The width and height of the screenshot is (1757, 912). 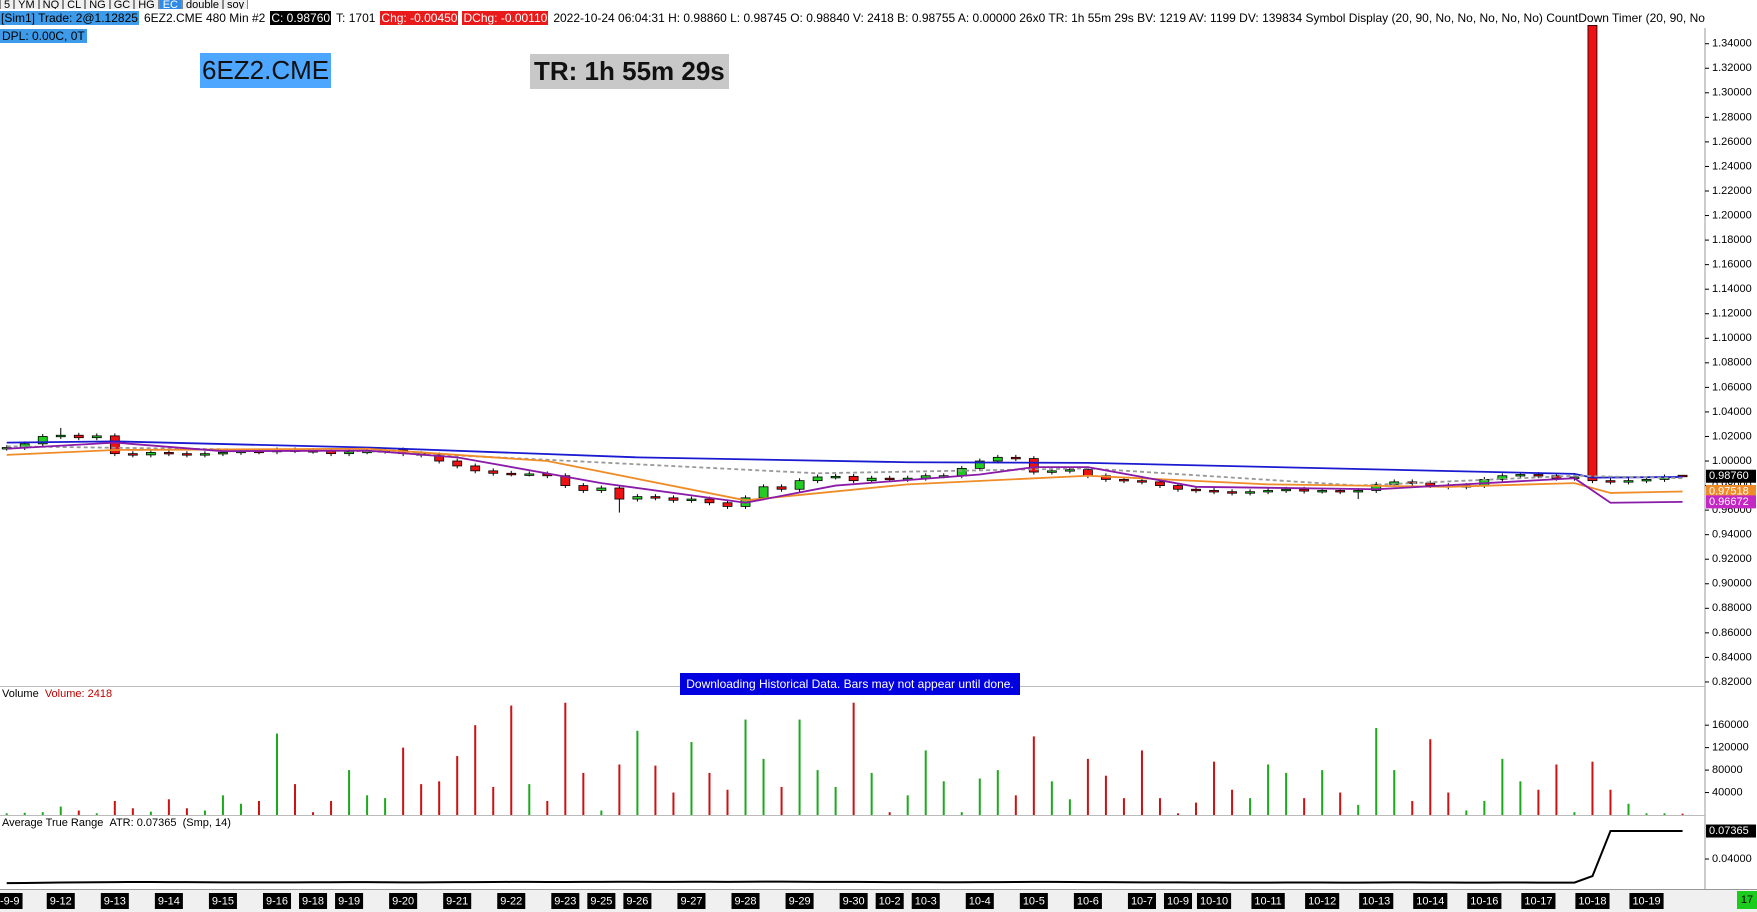 What do you see at coordinates (202, 4) in the screenshot?
I see `toolbar-button: double` at bounding box center [202, 4].